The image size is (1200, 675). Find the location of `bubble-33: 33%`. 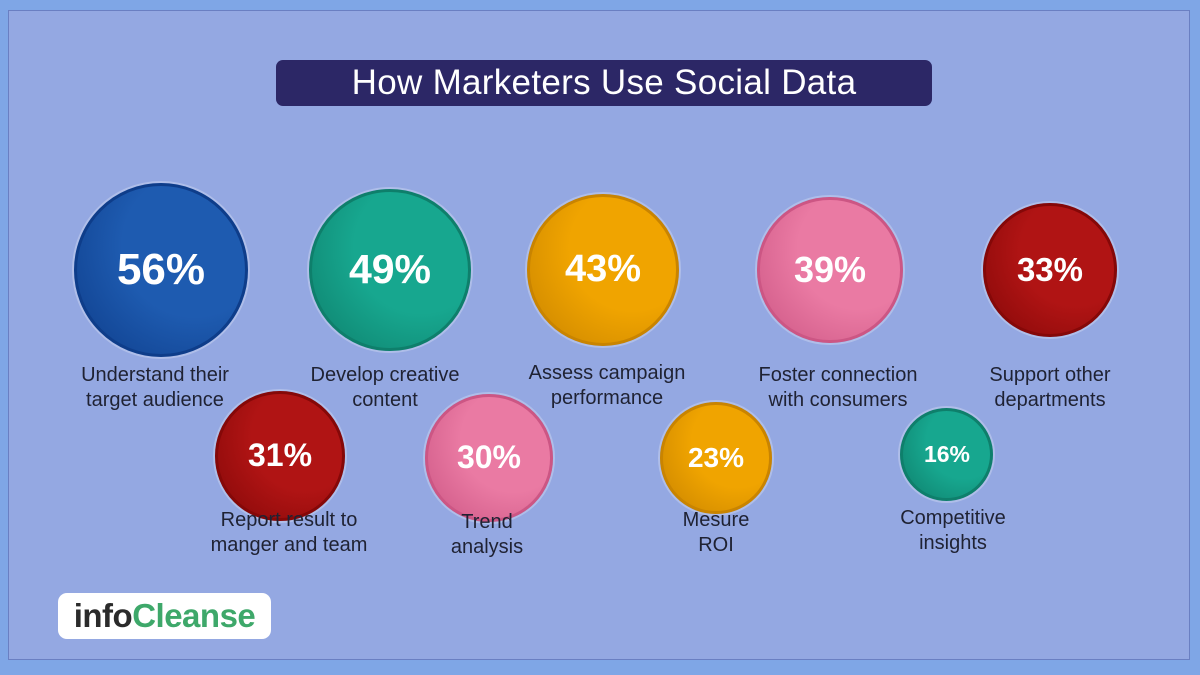

bubble-33: 33% is located at coordinates (1050, 270).